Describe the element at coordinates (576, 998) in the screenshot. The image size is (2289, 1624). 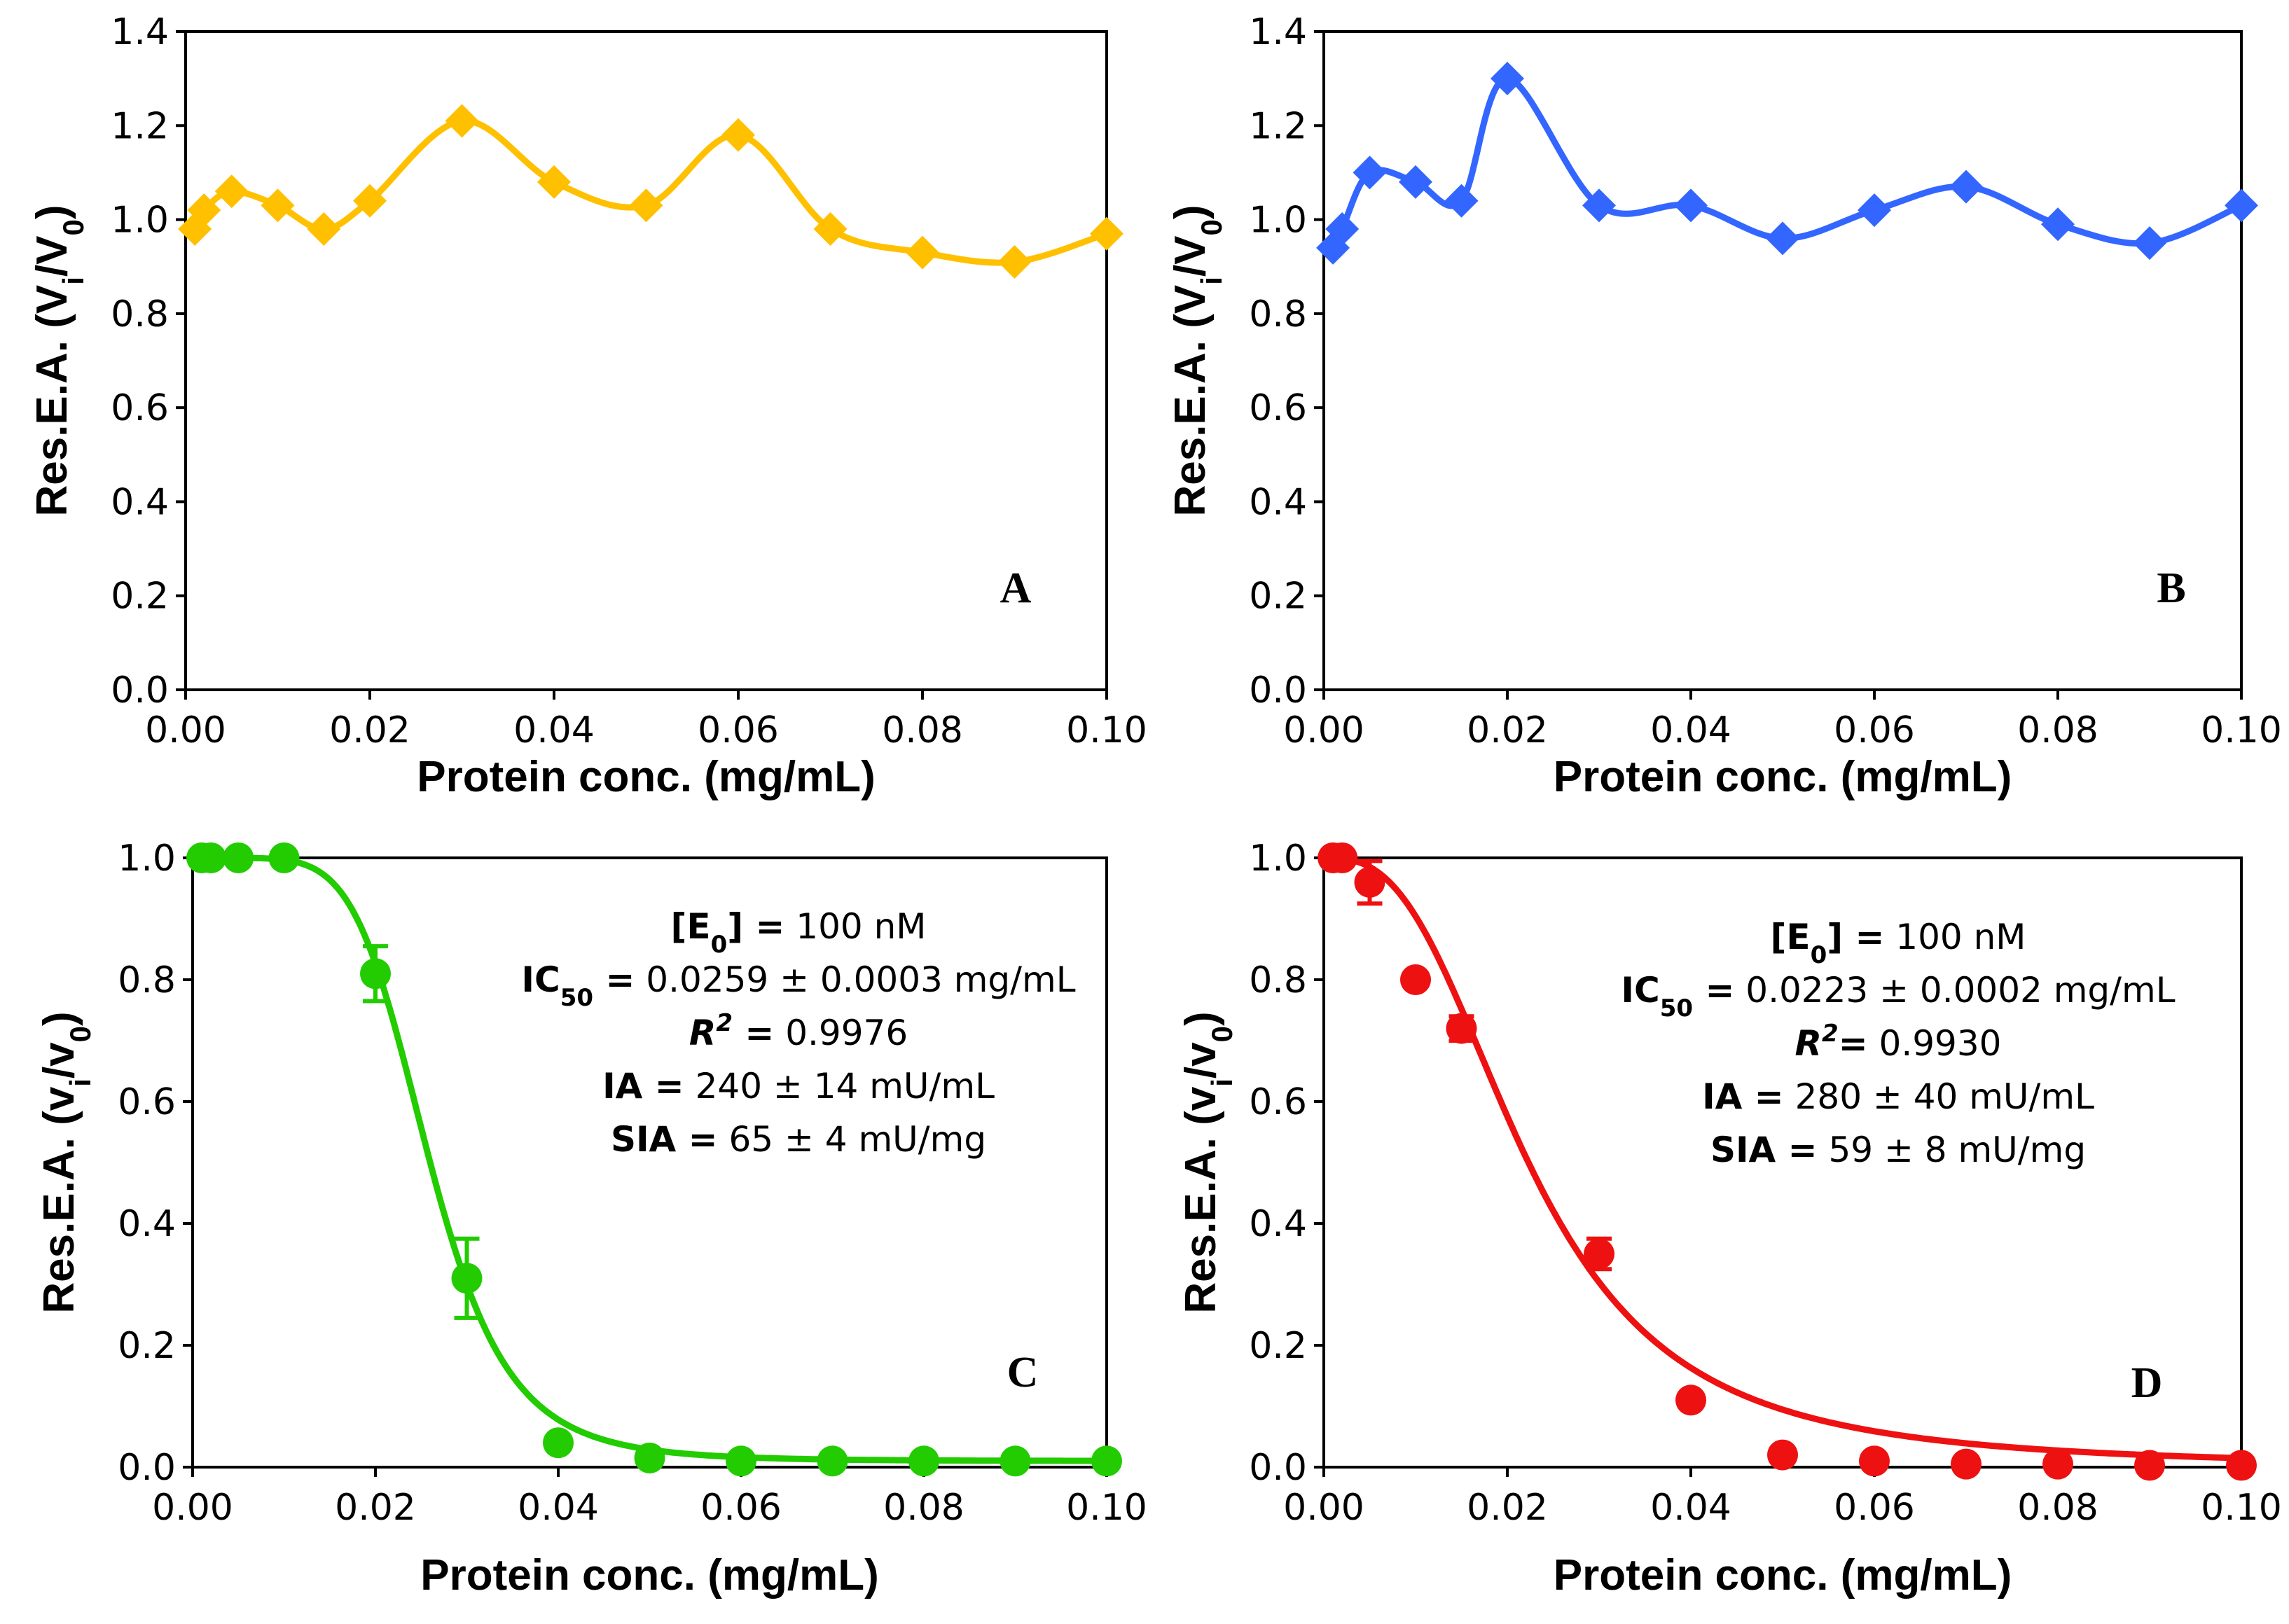
I see `annotation-sub: 50` at that location.